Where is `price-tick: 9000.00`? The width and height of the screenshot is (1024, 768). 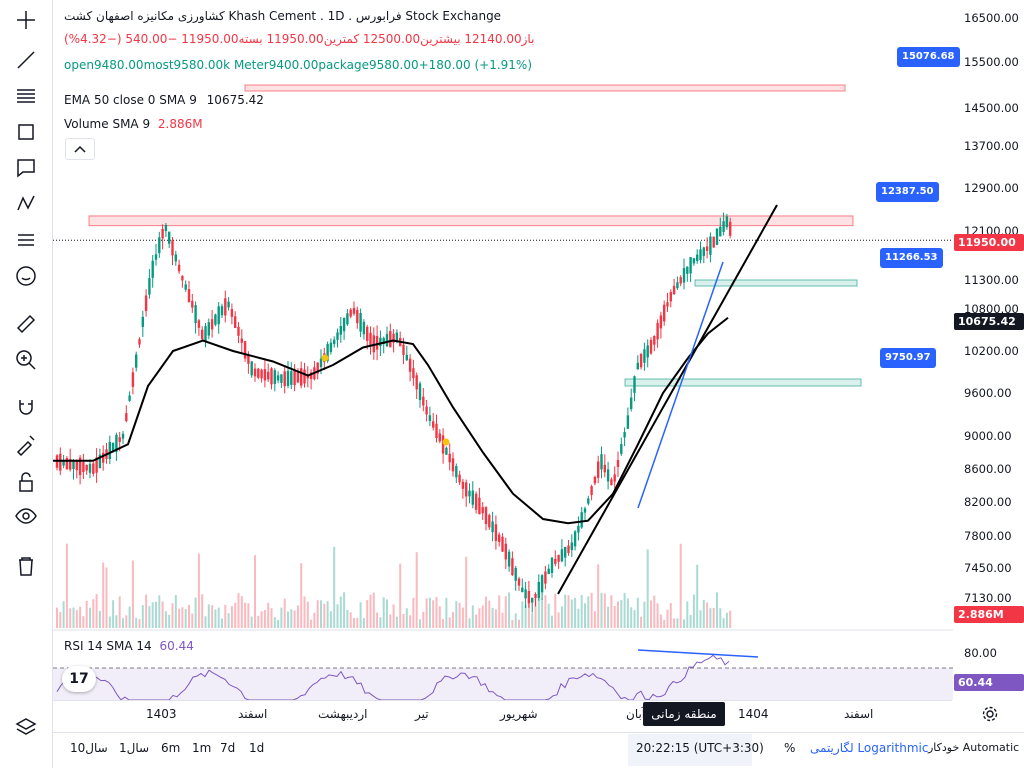
price-tick: 9000.00 is located at coordinates (988, 436).